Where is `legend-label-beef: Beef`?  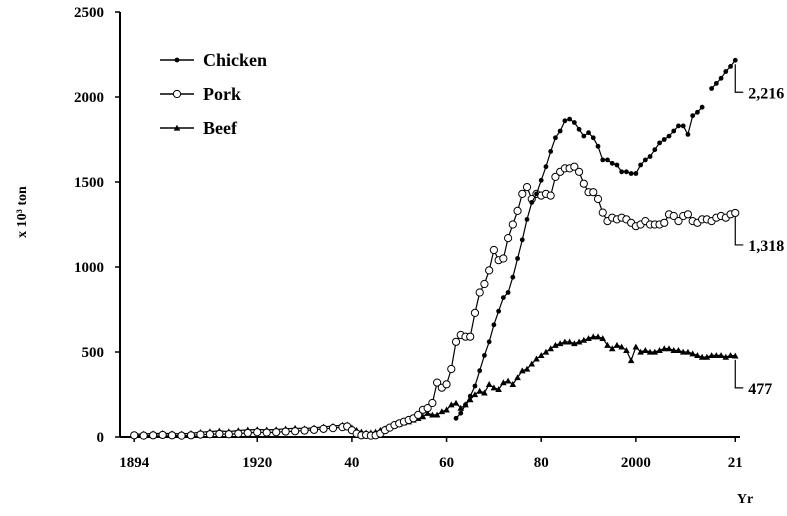
legend-label-beef: Beef is located at coordinates (220, 128).